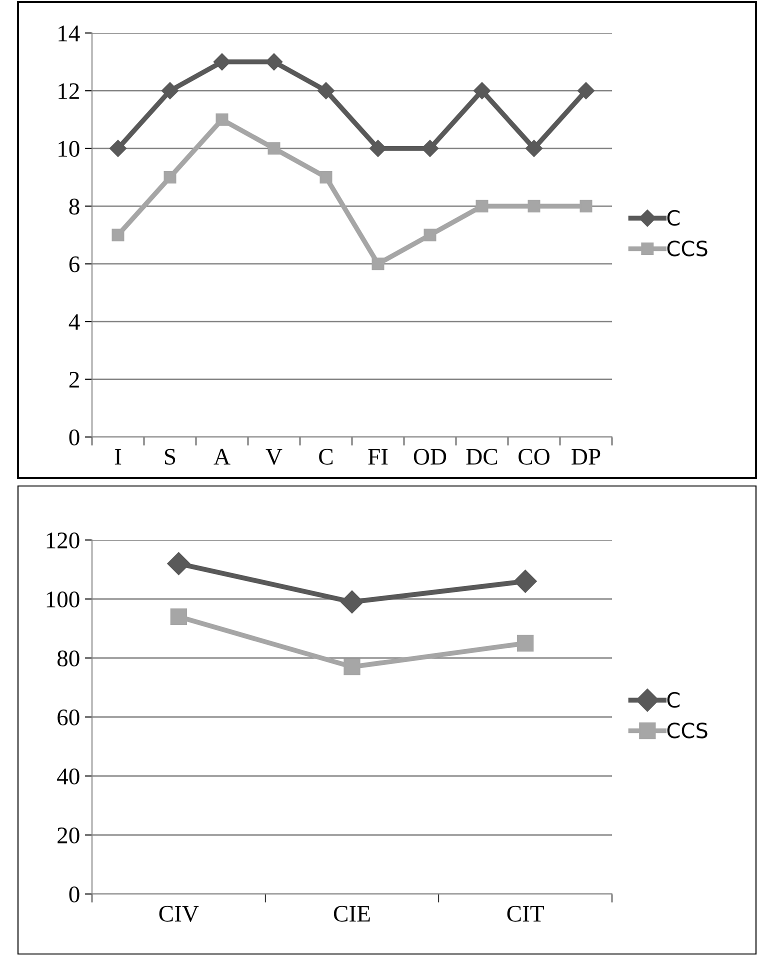 The width and height of the screenshot is (758, 956). What do you see at coordinates (118, 456) in the screenshot?
I see `x-tick-label: I` at bounding box center [118, 456].